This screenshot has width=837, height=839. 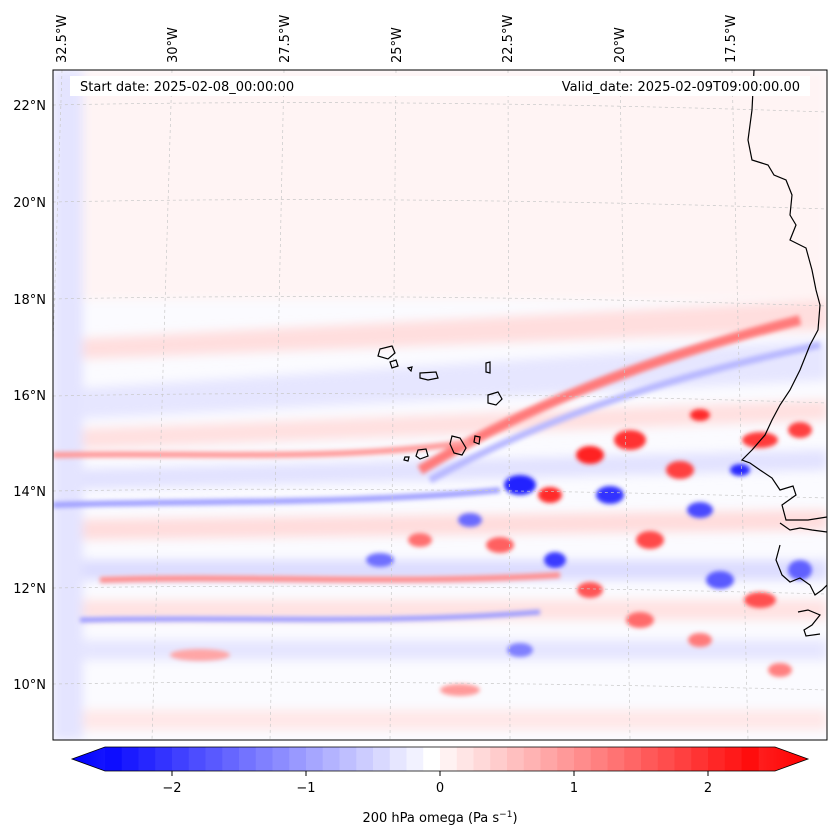 I want to click on colorbar-tick-label: 2, so click(x=708, y=788).